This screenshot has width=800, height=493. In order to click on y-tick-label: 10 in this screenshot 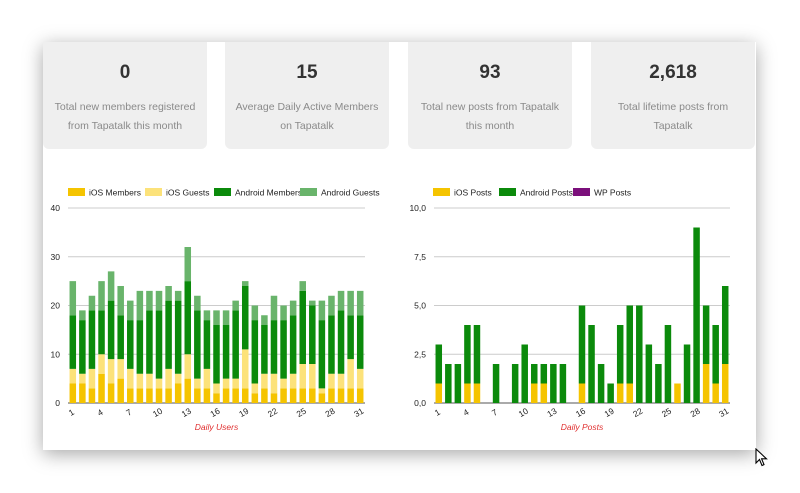, I will do `click(56, 354)`.